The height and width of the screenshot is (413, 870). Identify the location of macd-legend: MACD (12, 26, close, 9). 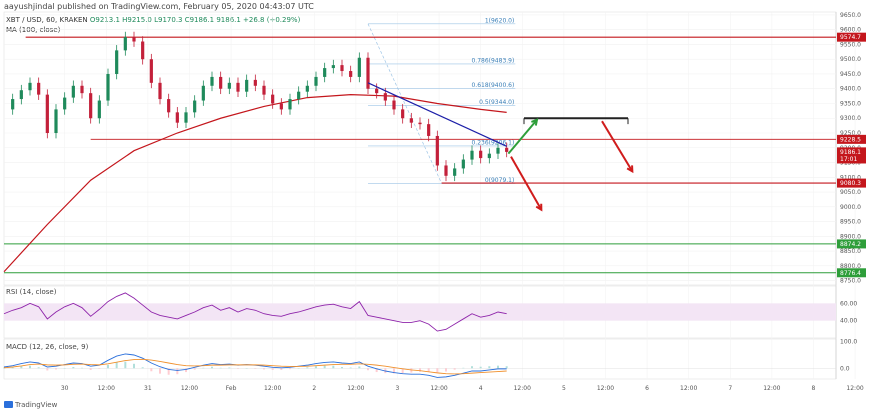
(47, 347).